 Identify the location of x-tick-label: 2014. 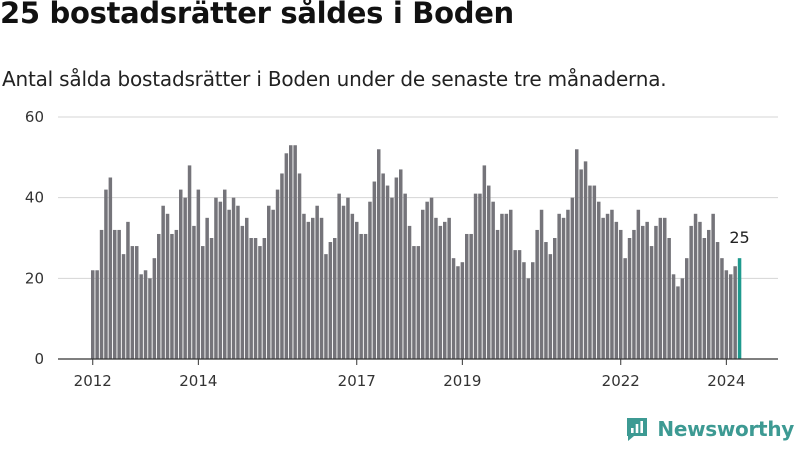
(198, 381).